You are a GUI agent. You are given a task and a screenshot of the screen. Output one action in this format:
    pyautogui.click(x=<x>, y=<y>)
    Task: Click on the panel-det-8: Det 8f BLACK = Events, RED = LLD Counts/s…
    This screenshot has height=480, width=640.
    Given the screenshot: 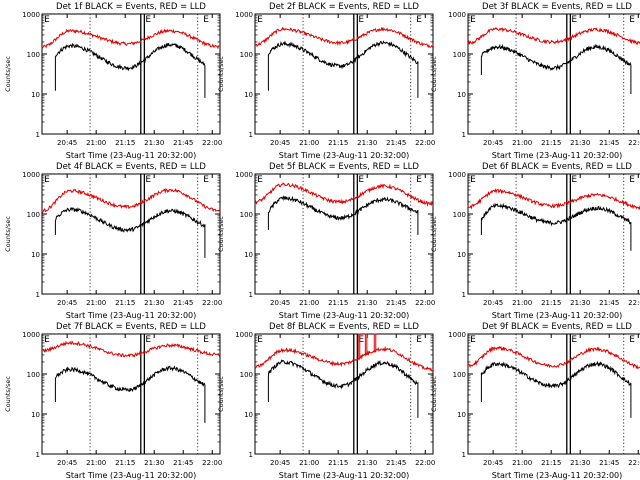 What is the action you would take?
    pyautogui.click(x=326, y=401)
    